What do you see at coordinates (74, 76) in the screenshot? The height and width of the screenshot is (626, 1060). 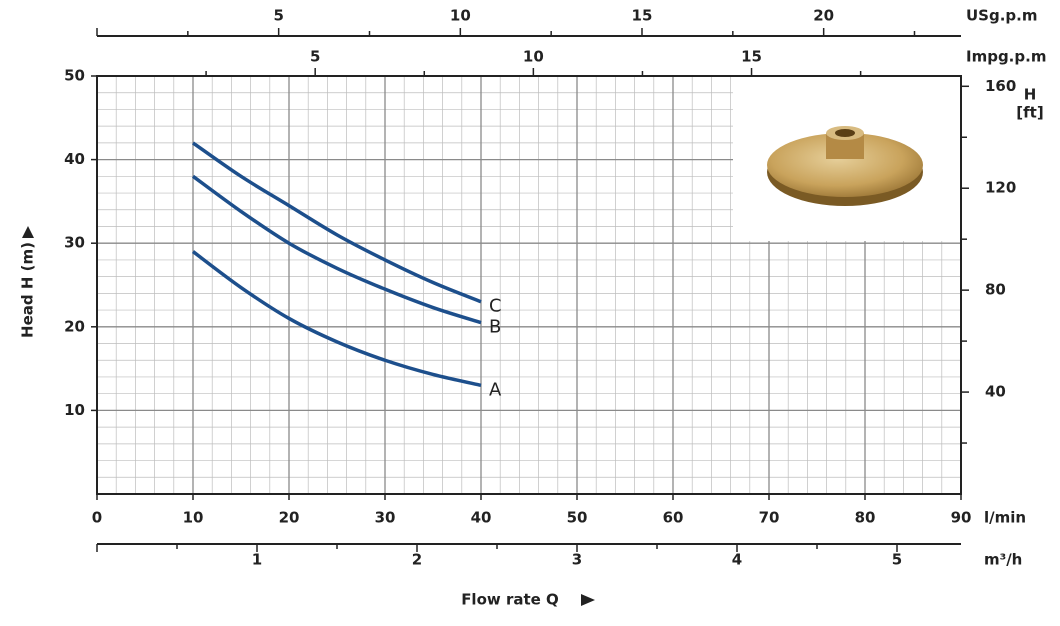 I see `y-tick-label: 50` at bounding box center [74, 76].